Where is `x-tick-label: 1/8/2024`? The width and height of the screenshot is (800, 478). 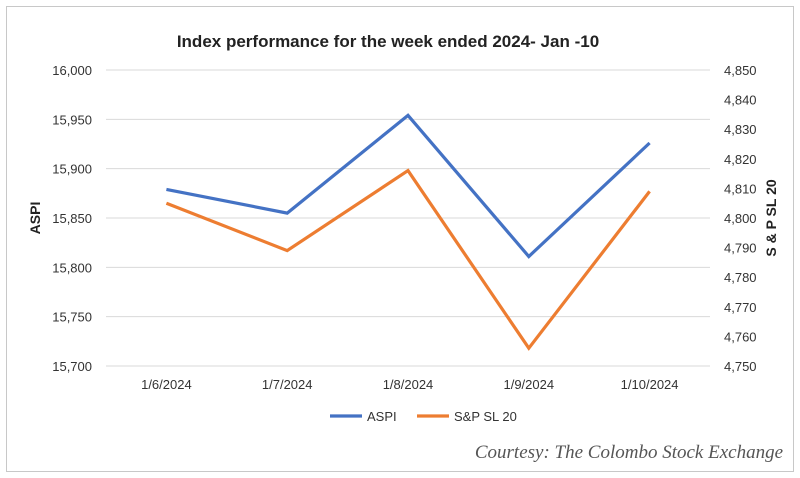
x-tick-label: 1/8/2024 is located at coordinates (408, 384).